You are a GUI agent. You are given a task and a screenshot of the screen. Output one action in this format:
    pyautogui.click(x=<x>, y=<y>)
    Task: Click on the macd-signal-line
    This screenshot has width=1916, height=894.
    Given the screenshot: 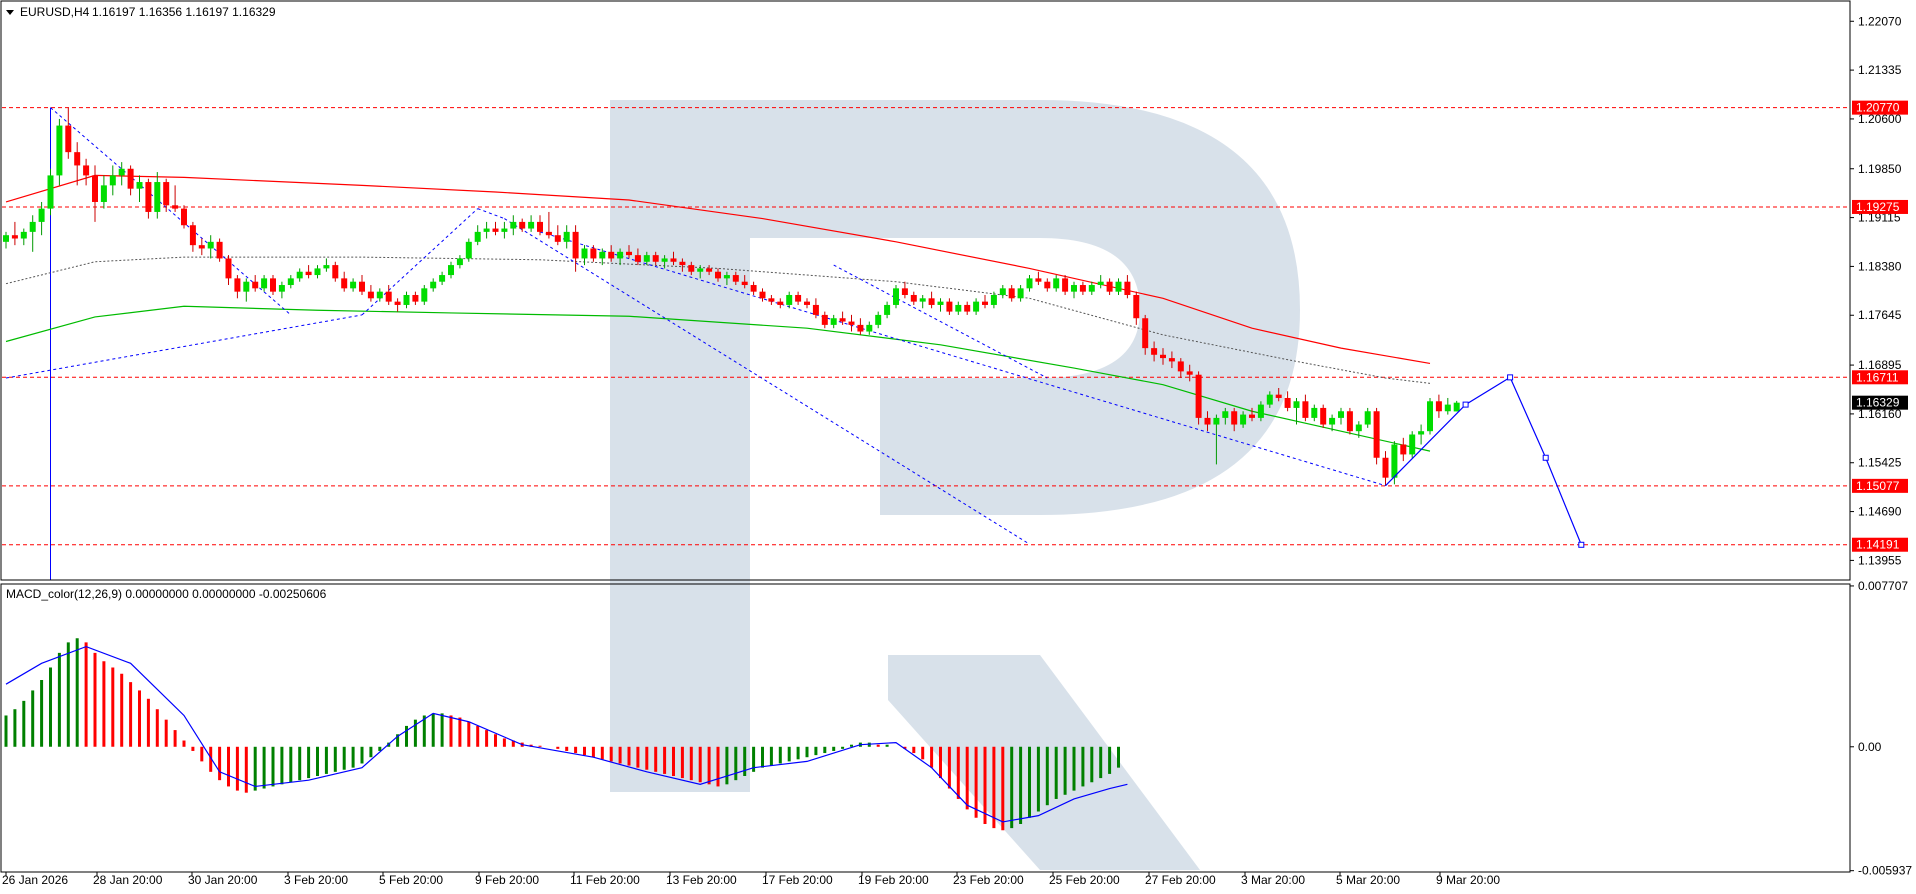 What is the action you would take?
    pyautogui.click(x=566, y=734)
    